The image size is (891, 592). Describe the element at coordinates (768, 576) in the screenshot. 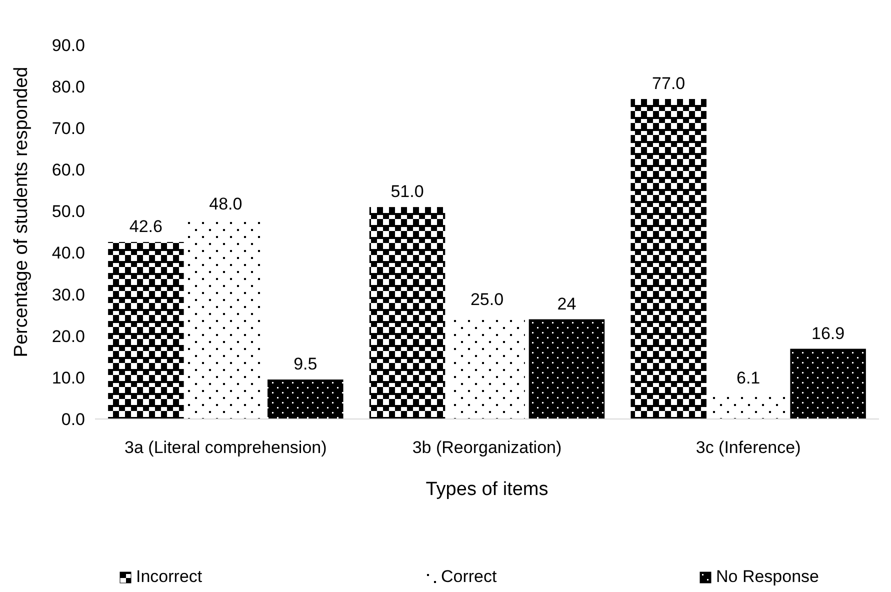

I see `legend-label: No Response` at that location.